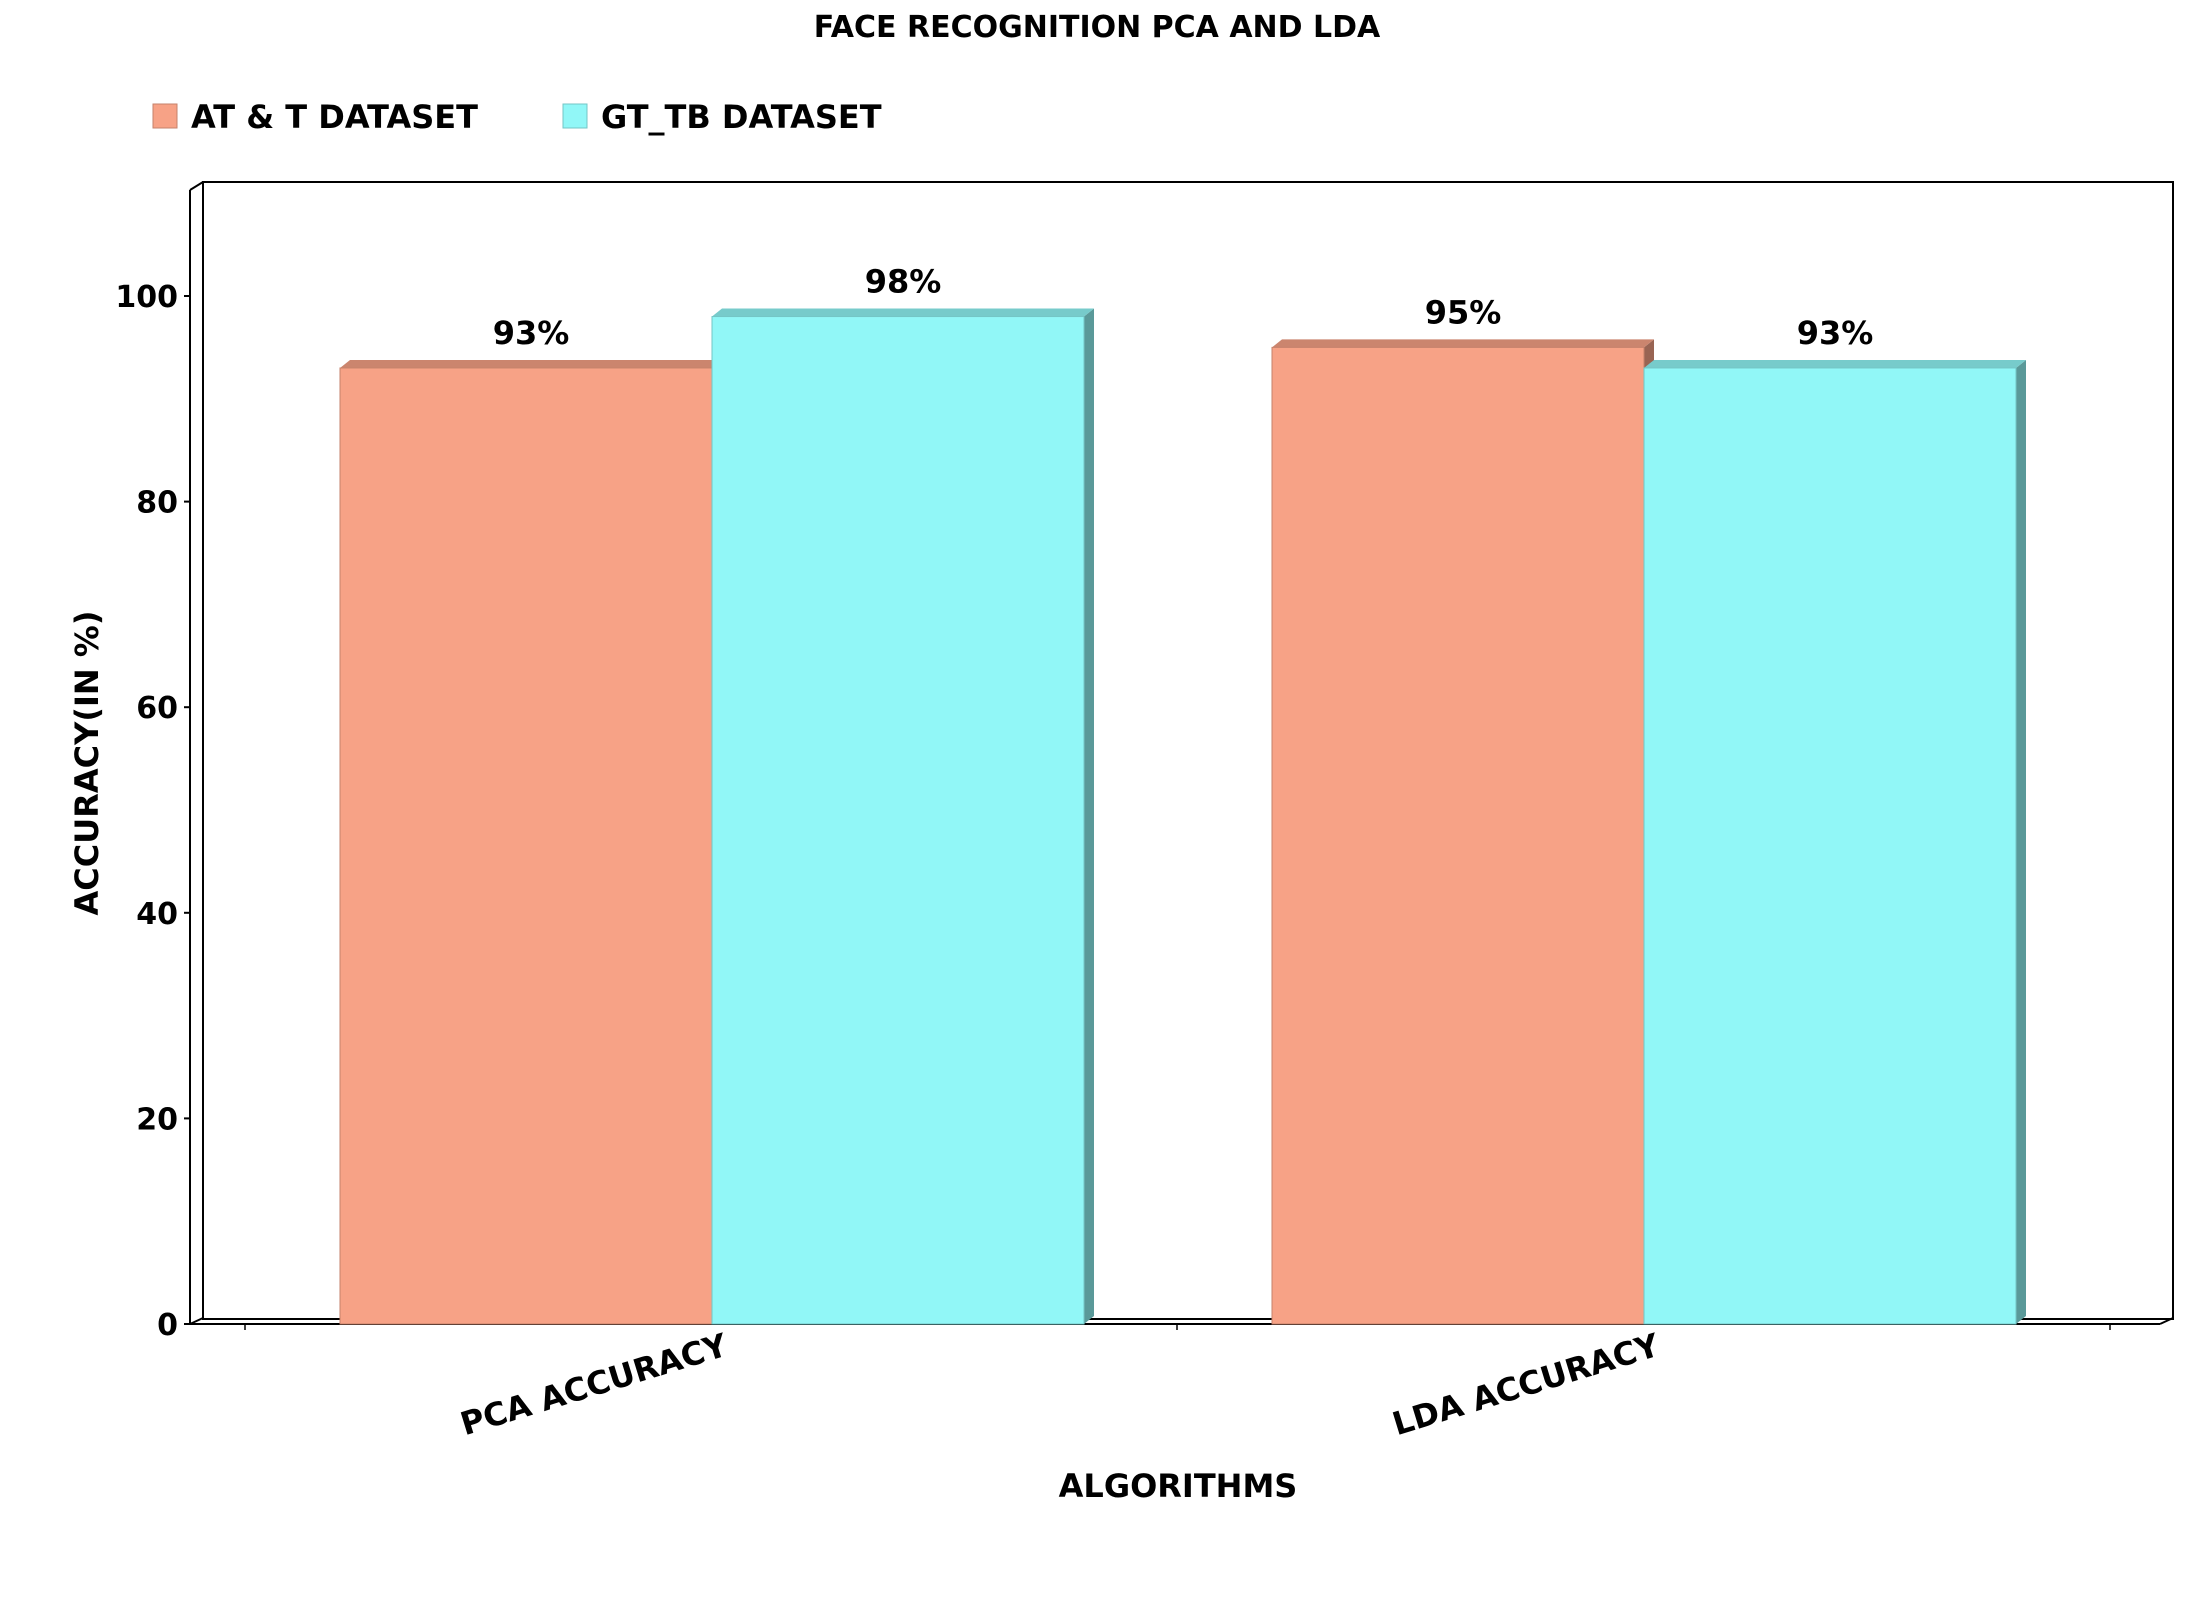  What do you see at coordinates (152, 811) in the screenshot?
I see `y-axis-ticks: 0 20 40 60 80 100` at bounding box center [152, 811].